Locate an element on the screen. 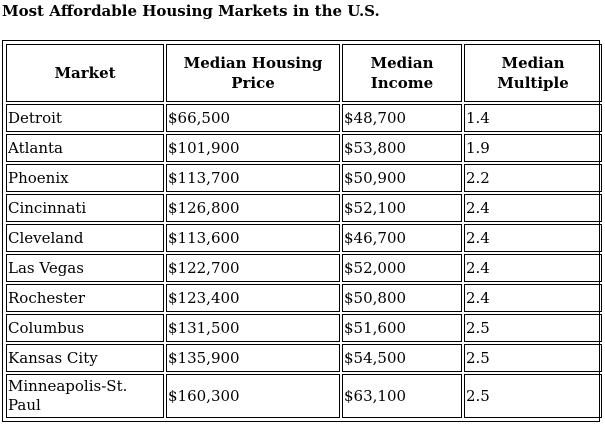 This screenshot has height=425, width=605. cell-price: $66,500 is located at coordinates (253, 118).